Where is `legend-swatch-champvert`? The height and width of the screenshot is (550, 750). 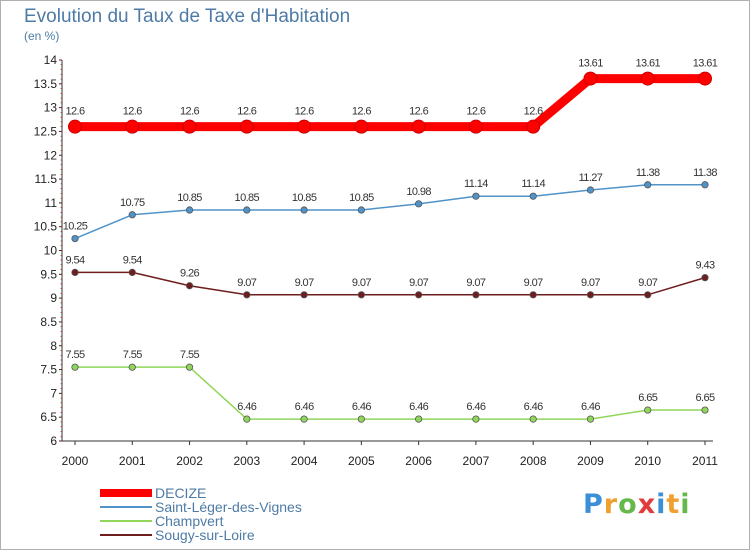 legend-swatch-champvert is located at coordinates (126, 521).